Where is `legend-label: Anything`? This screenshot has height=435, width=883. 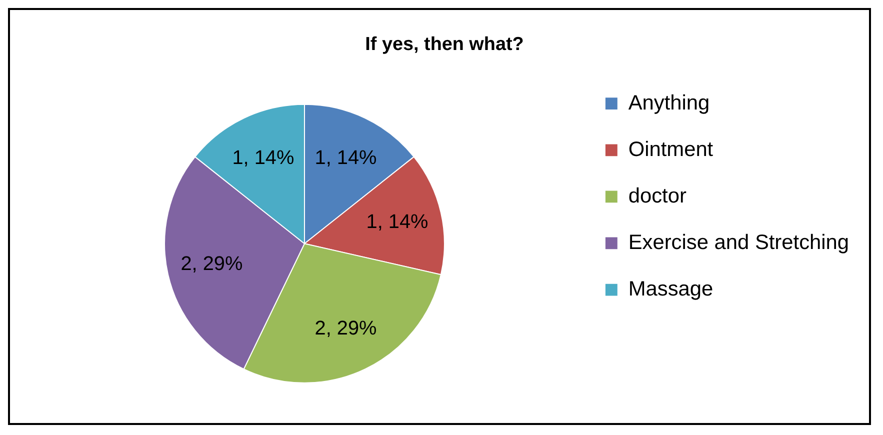
legend-label: Anything is located at coordinates (669, 102).